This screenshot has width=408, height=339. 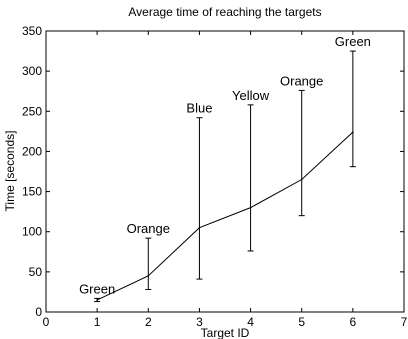 What do you see at coordinates (32, 232) in the screenshot?
I see `y-tick-label: 100` at bounding box center [32, 232].